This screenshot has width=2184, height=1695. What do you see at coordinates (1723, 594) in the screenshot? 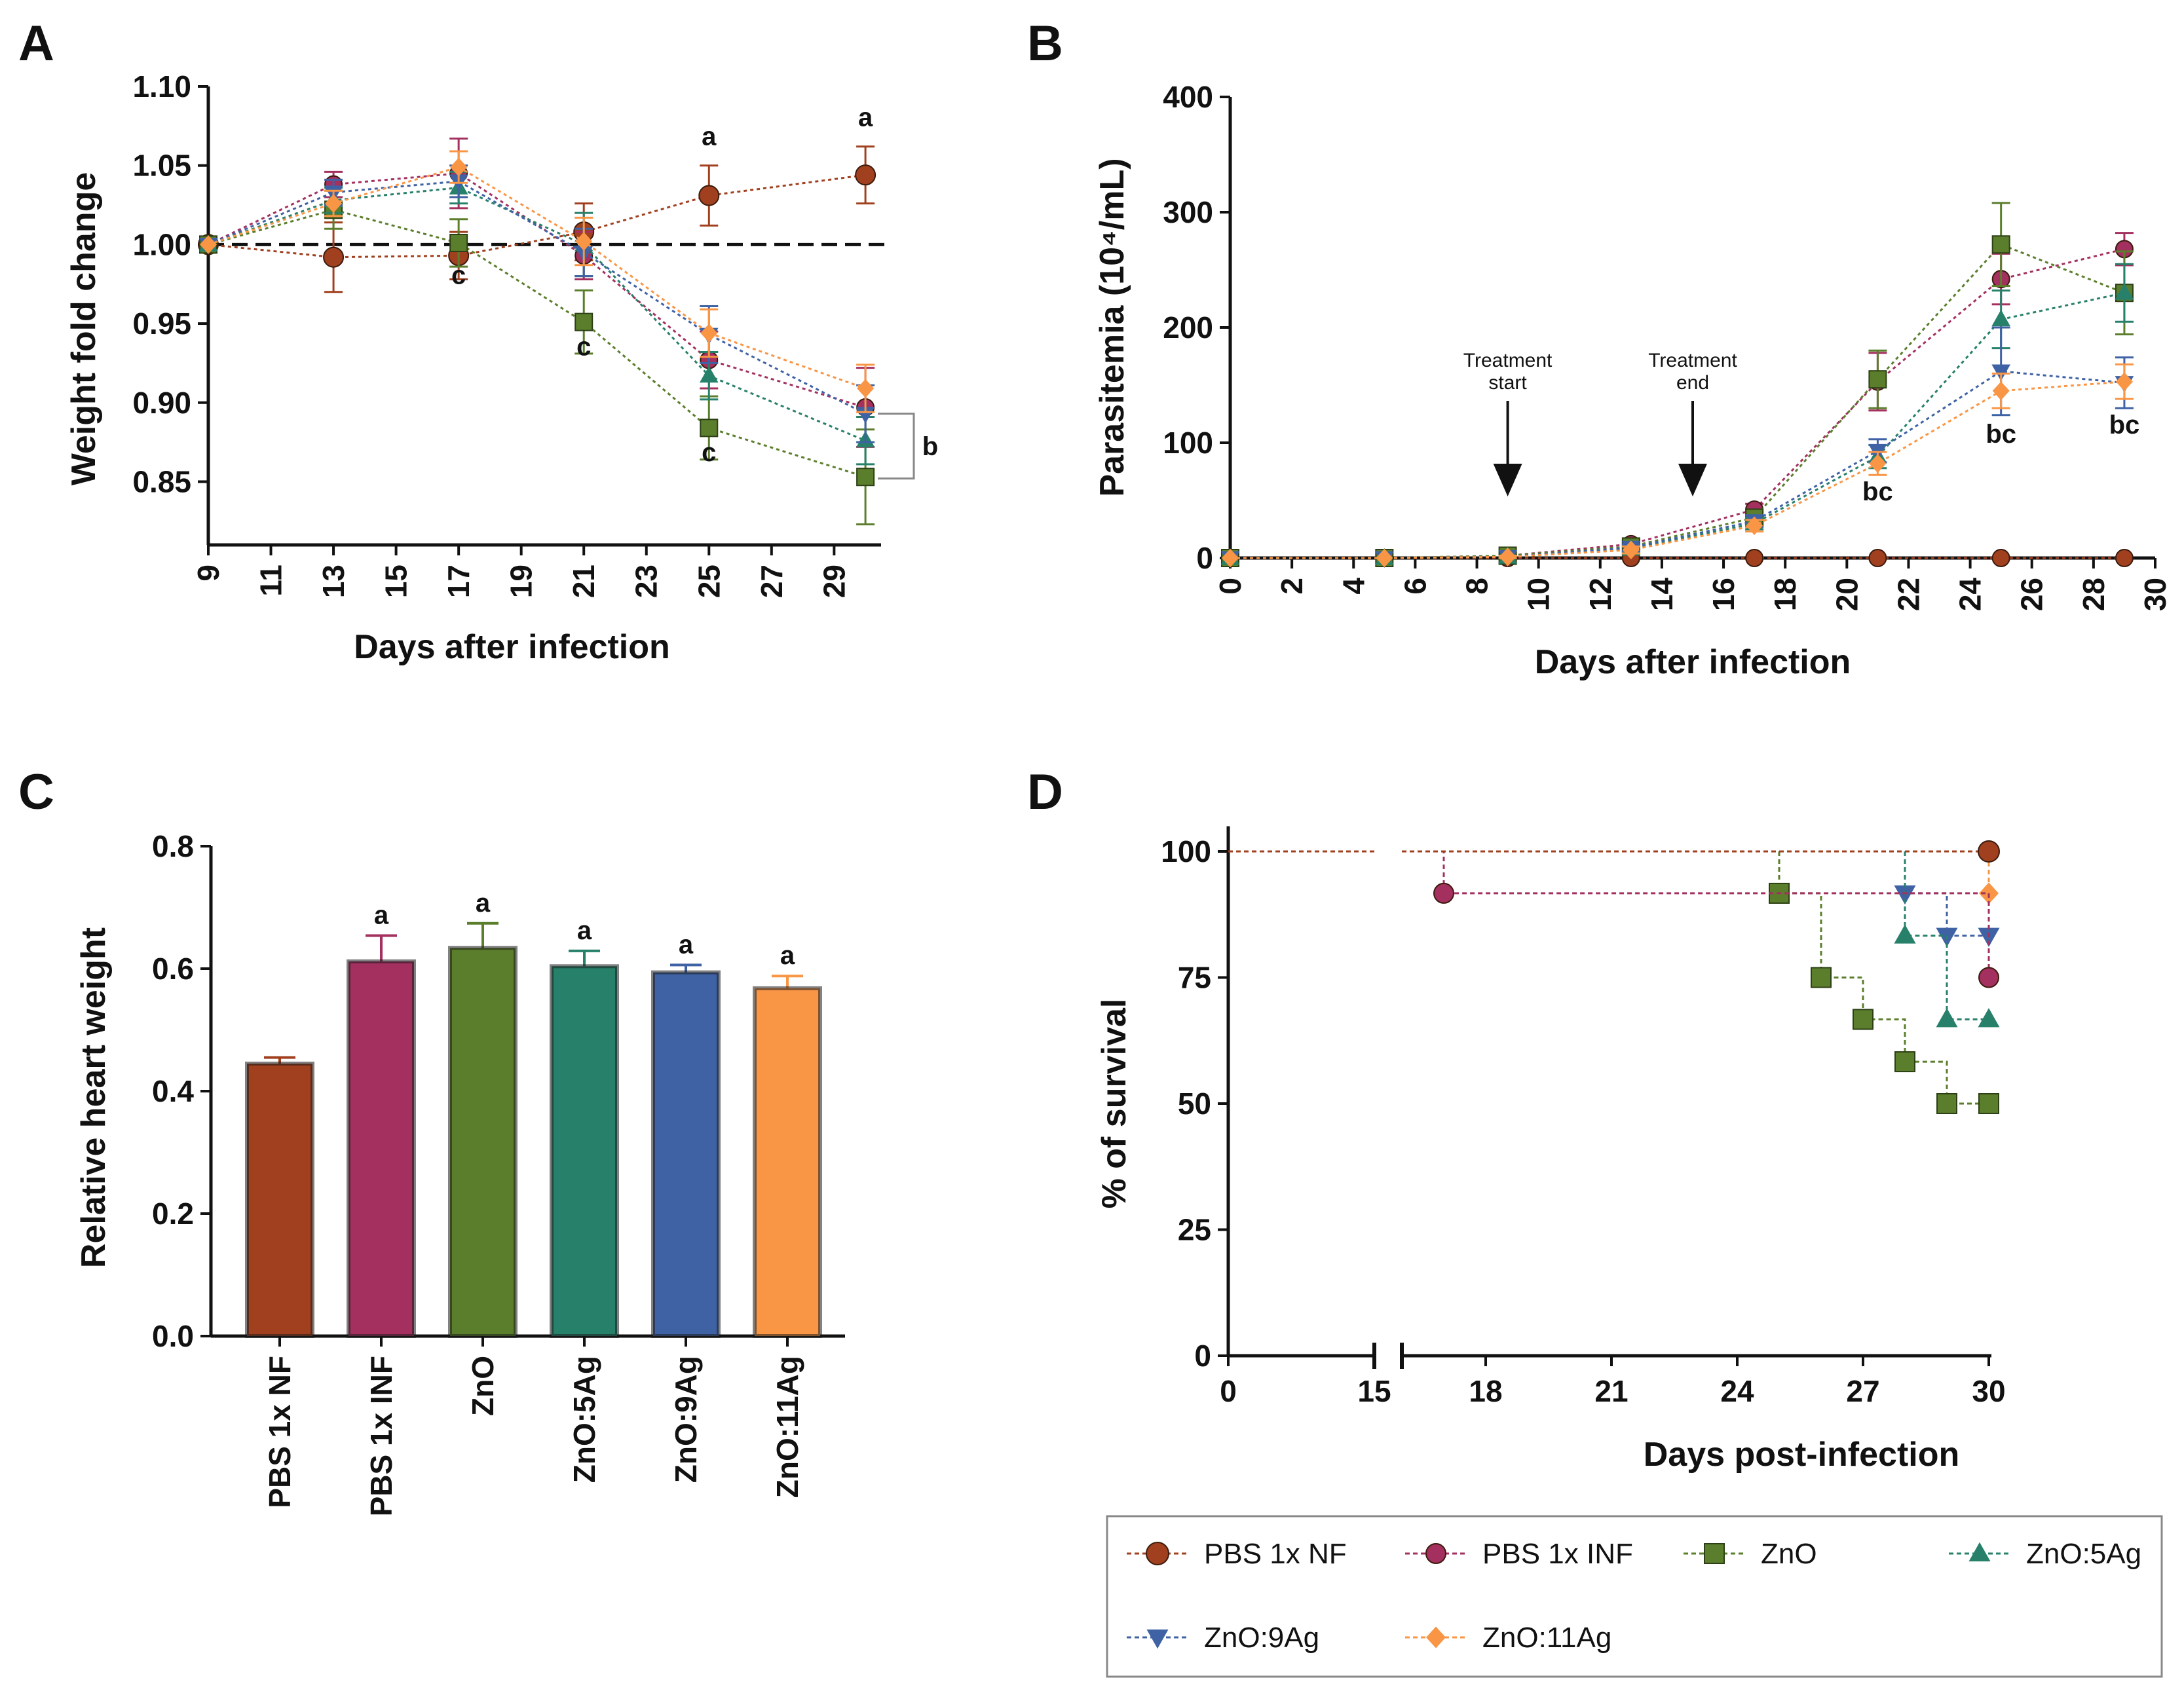
I see `x-tick-label: 16` at bounding box center [1723, 594].